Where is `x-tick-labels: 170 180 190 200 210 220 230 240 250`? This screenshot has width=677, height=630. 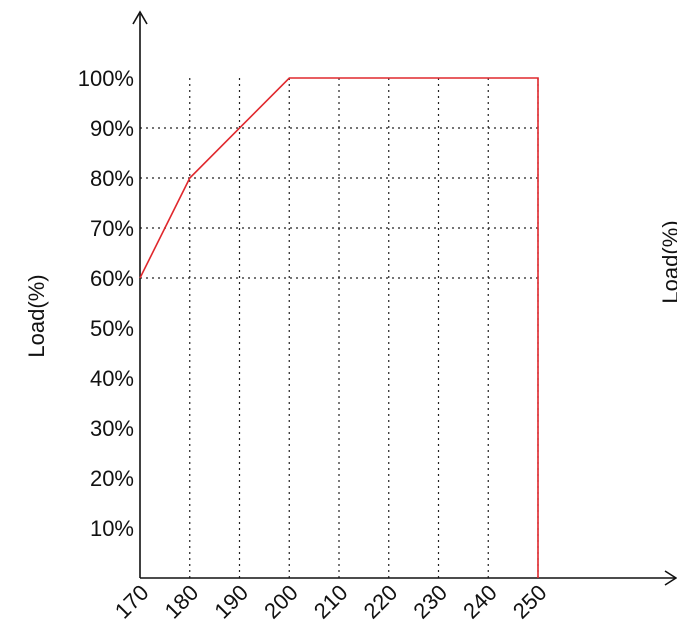
x-tick-labels: 170 180 190 200 210 220 230 240 250 is located at coordinates (331, 602).